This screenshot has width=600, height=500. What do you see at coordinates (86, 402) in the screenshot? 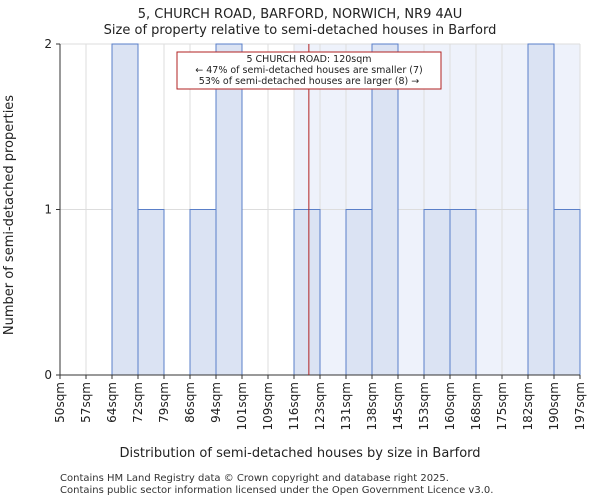
I see `x-tick-label: 57sqm` at bounding box center [86, 402].